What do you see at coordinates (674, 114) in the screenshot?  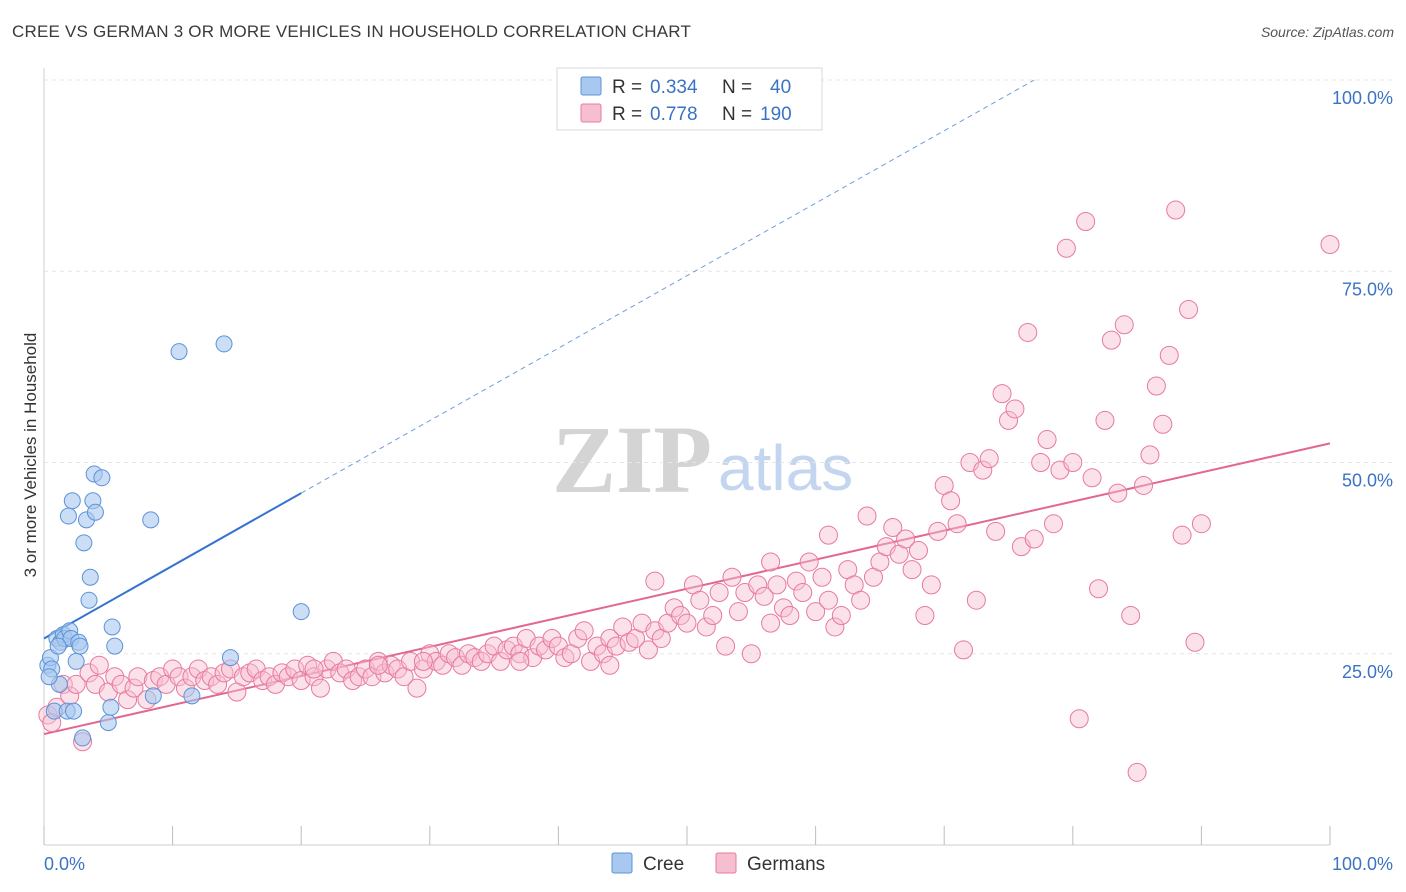 I see `legend-r-value-germans: 0.778` at bounding box center [674, 114].